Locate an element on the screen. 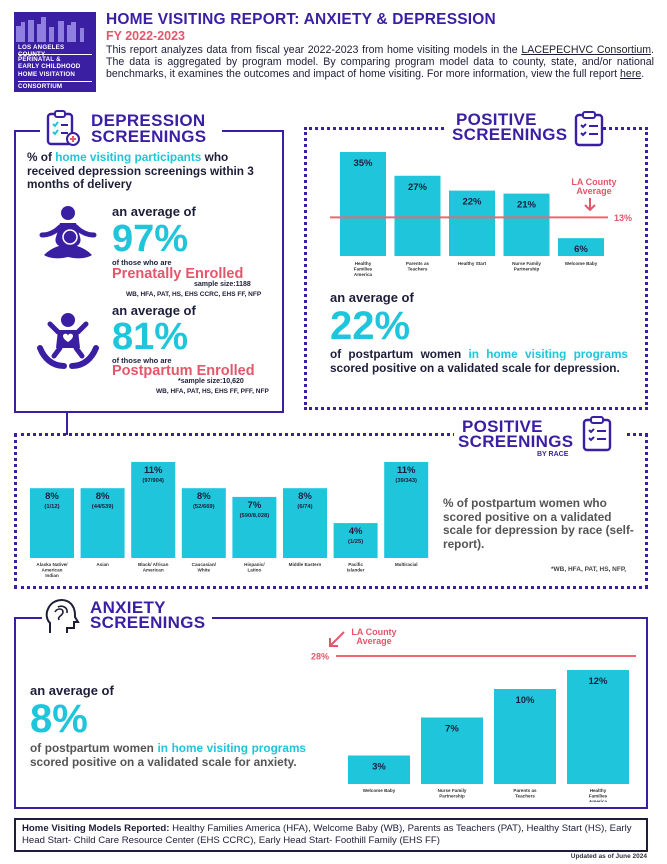 The width and height of the screenshot is (667, 864). county-average-value: 13% is located at coordinates (623, 218).